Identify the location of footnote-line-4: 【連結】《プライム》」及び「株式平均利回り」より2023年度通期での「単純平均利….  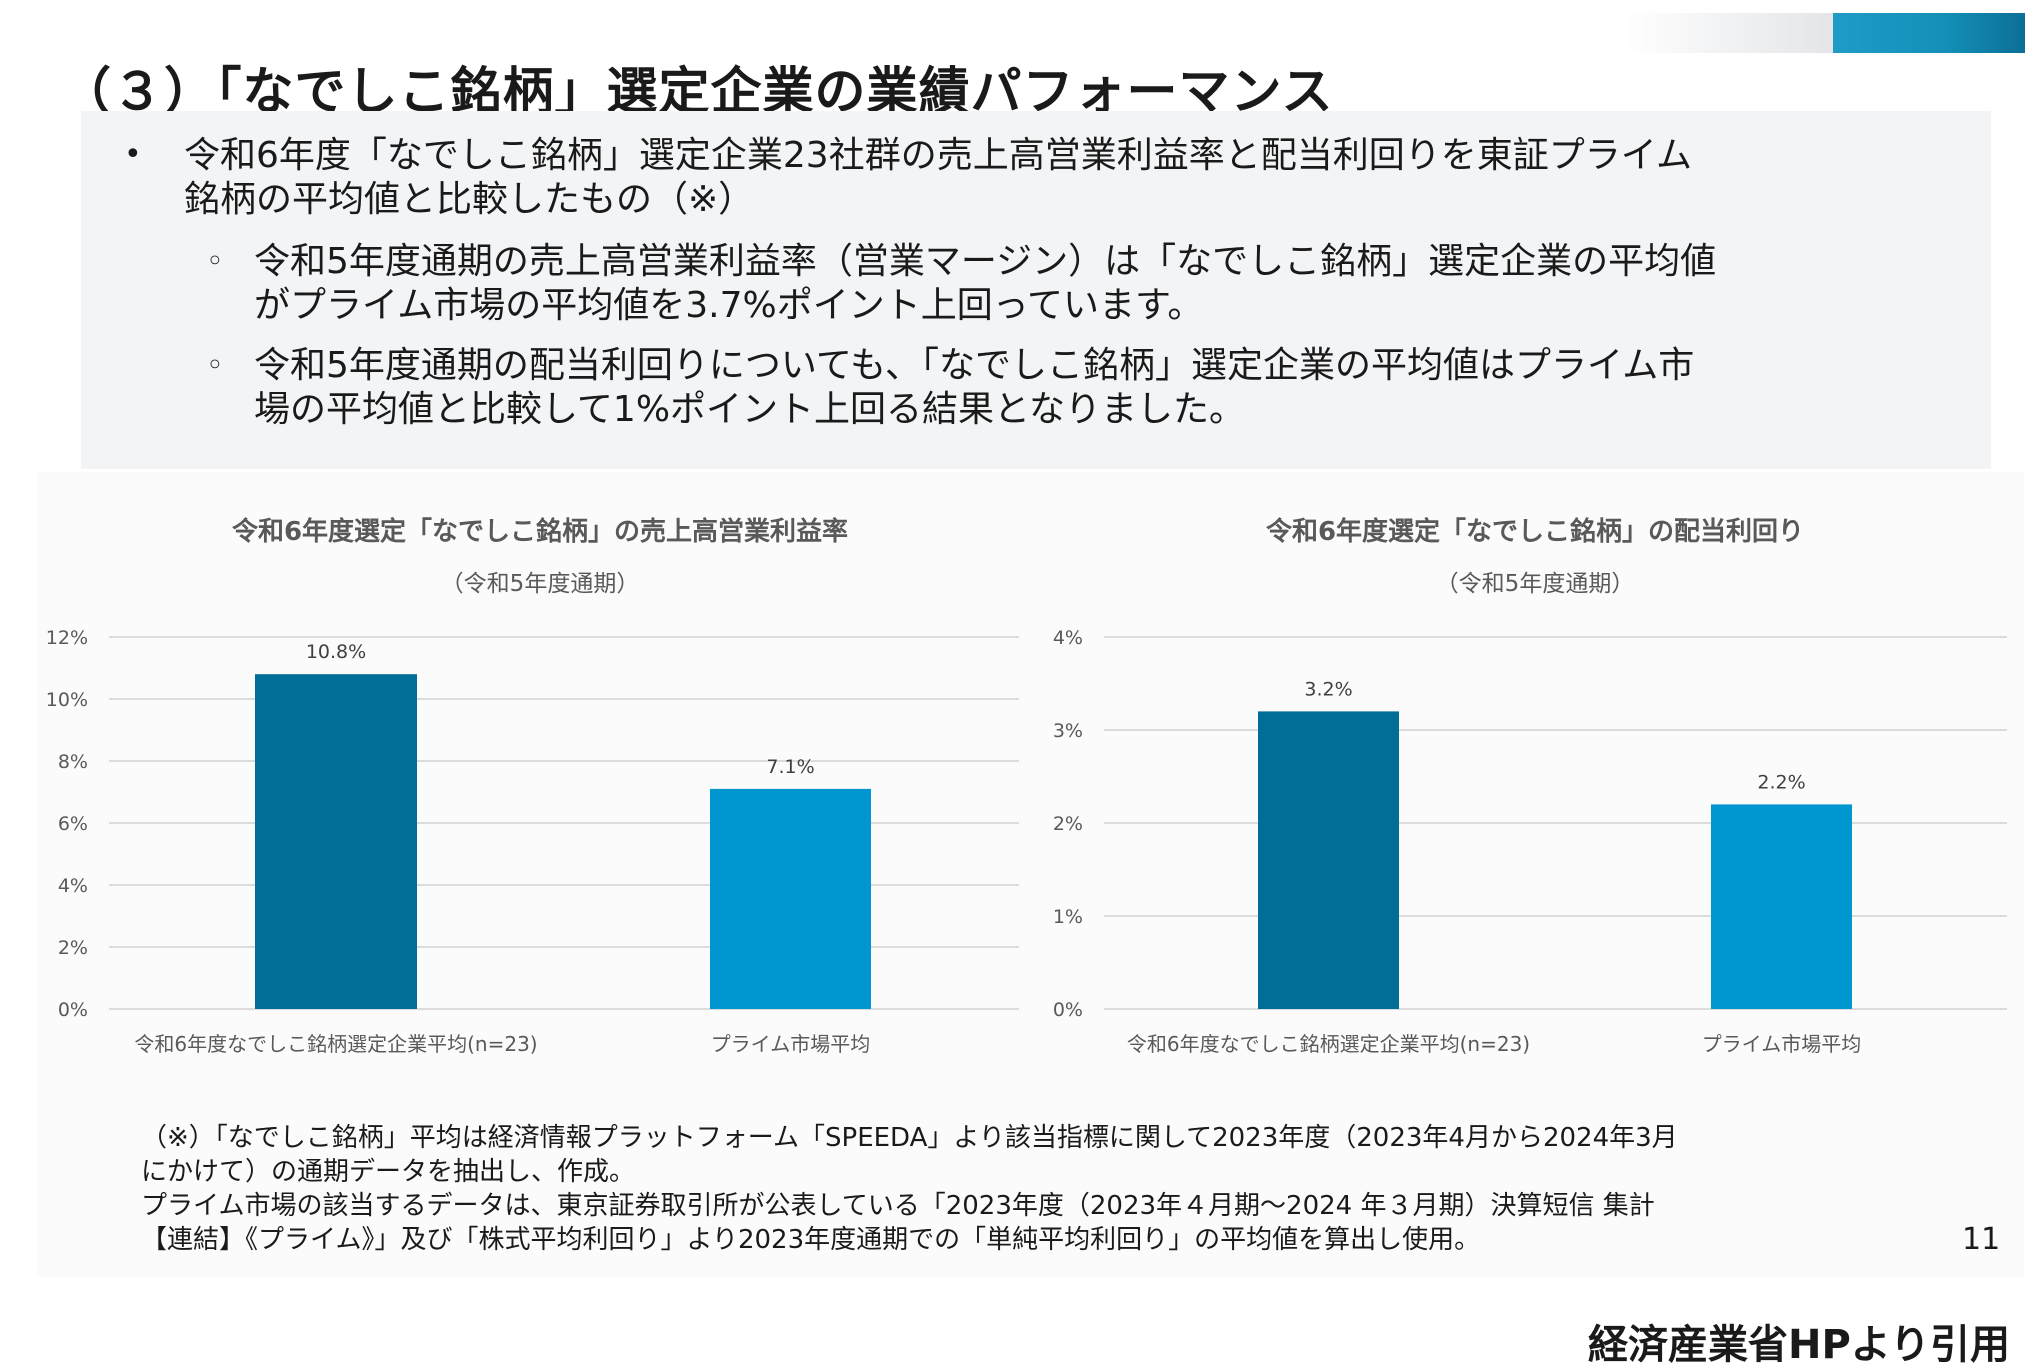
(811, 1240).